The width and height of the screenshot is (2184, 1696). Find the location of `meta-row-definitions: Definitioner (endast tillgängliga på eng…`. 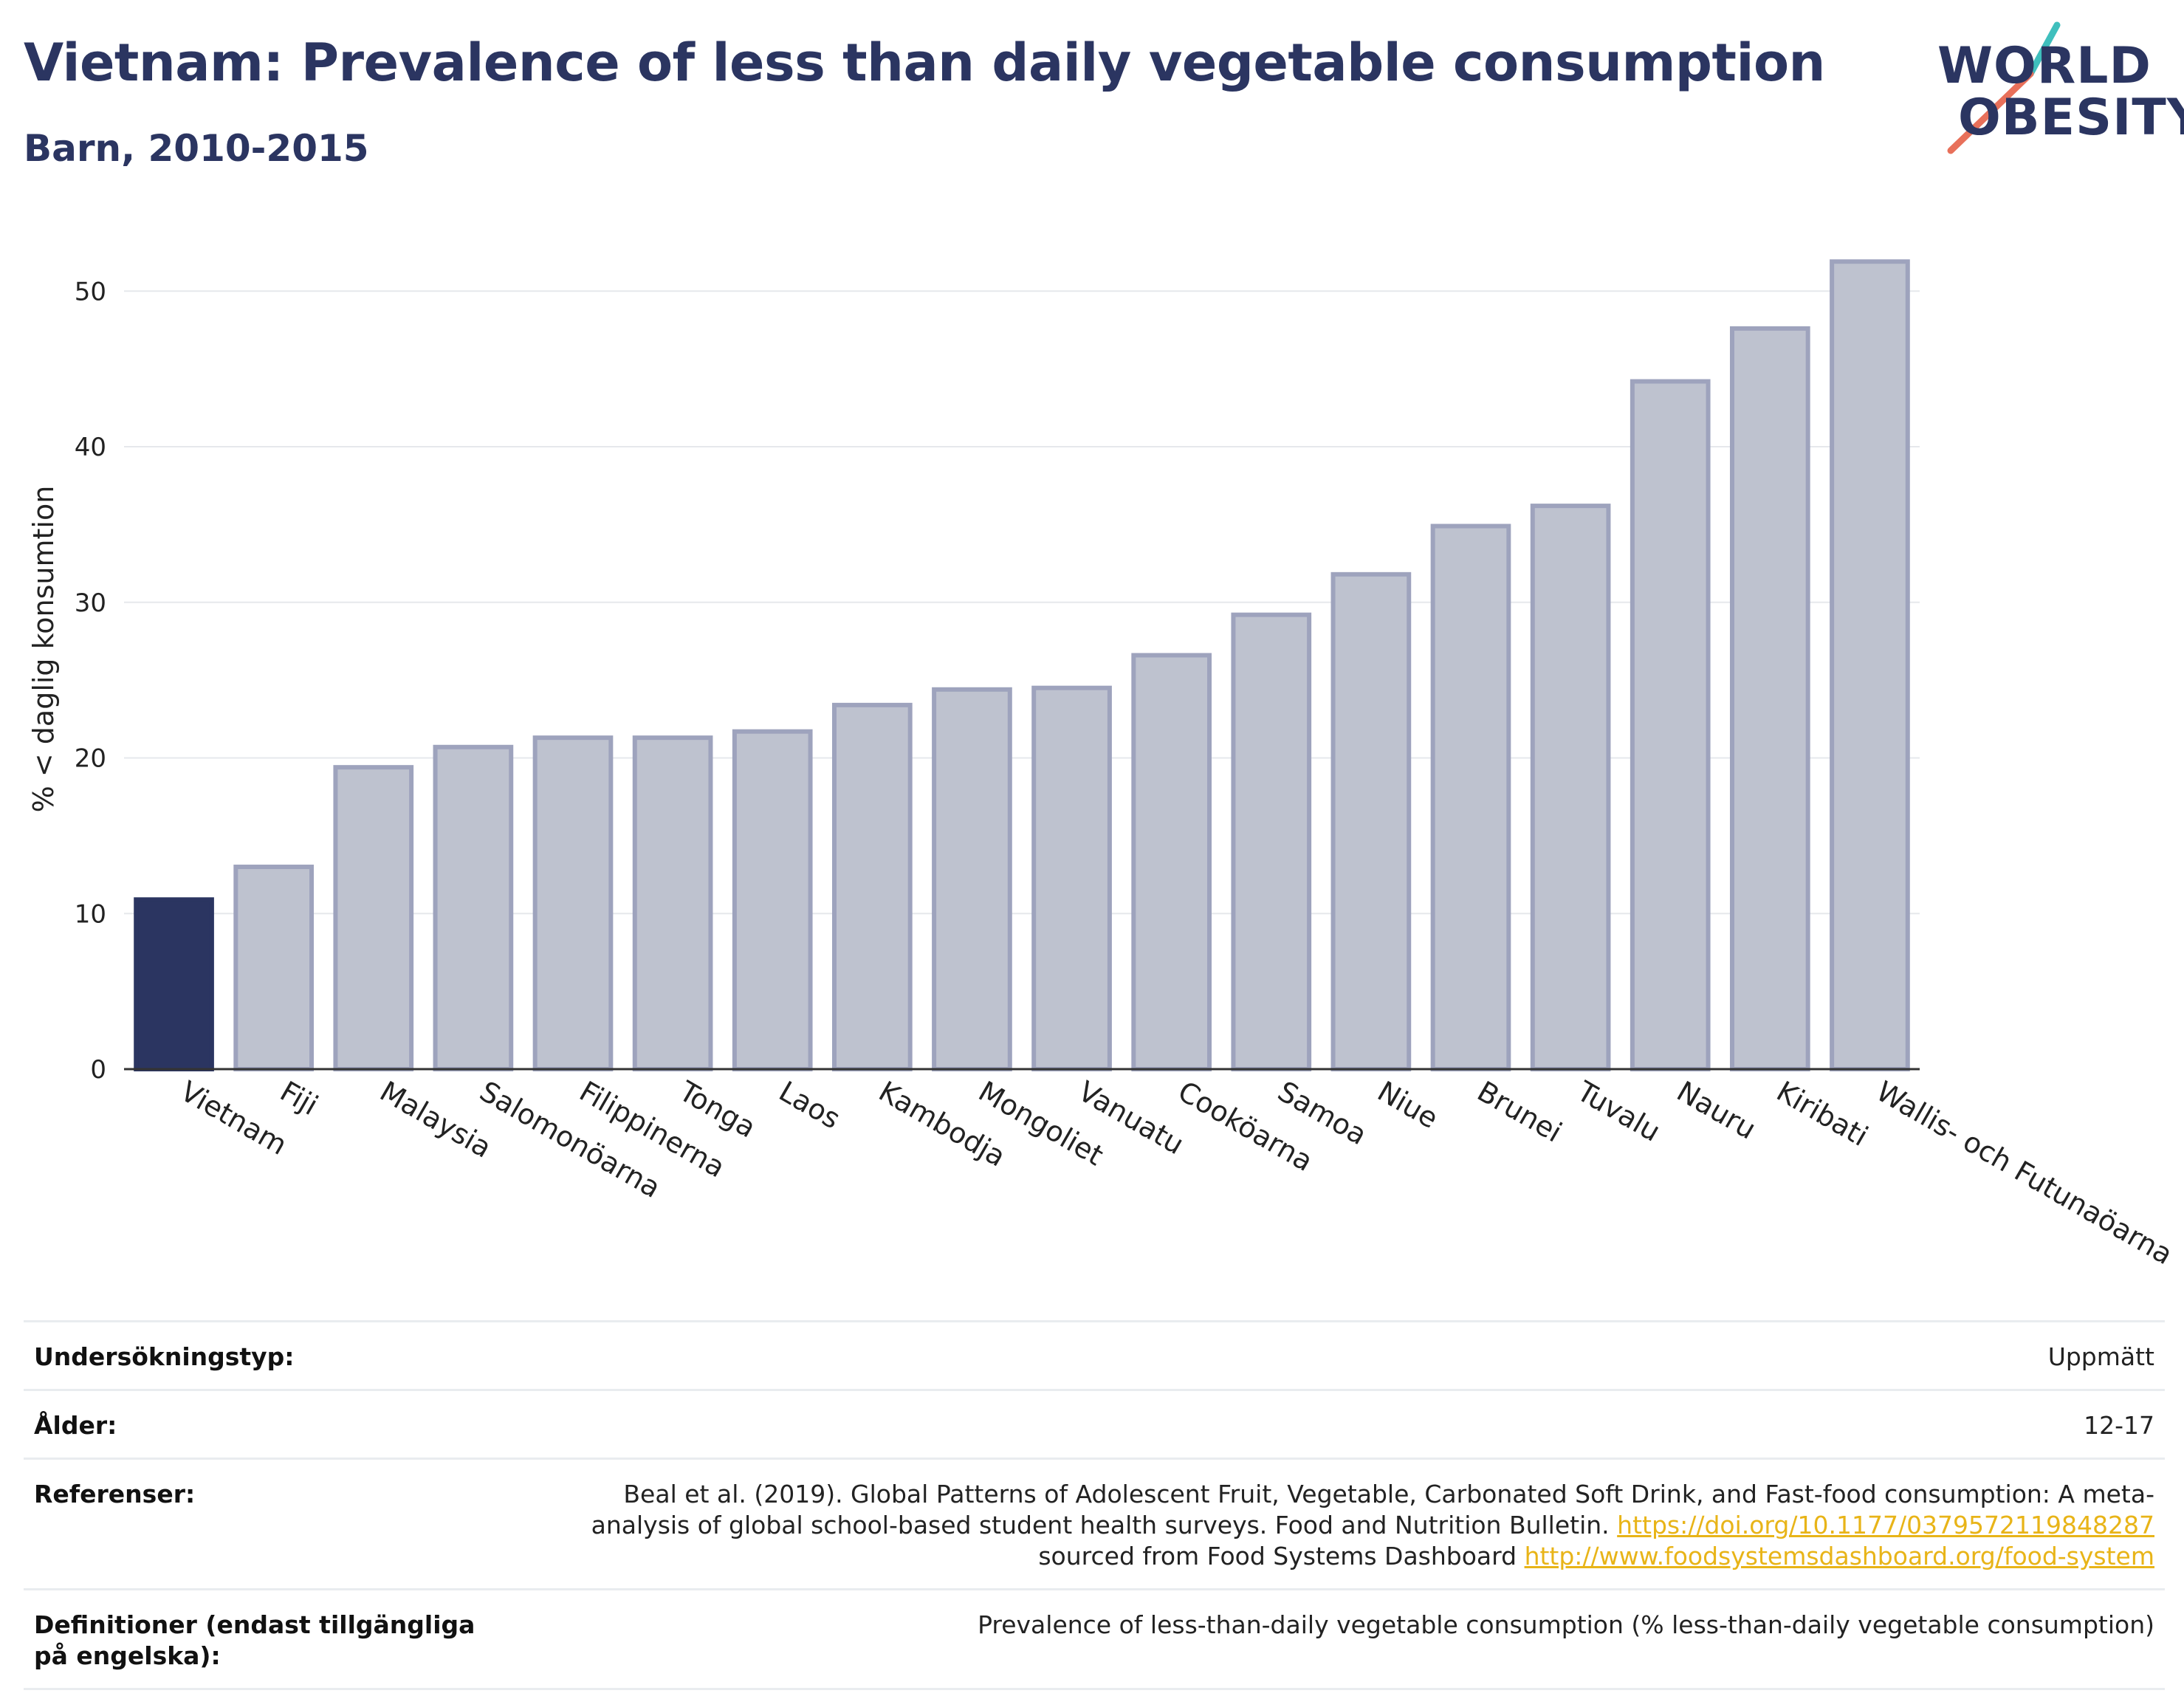

meta-row-definitions: Definitioner (endast tillgängliga på eng… is located at coordinates (1095, 1639).